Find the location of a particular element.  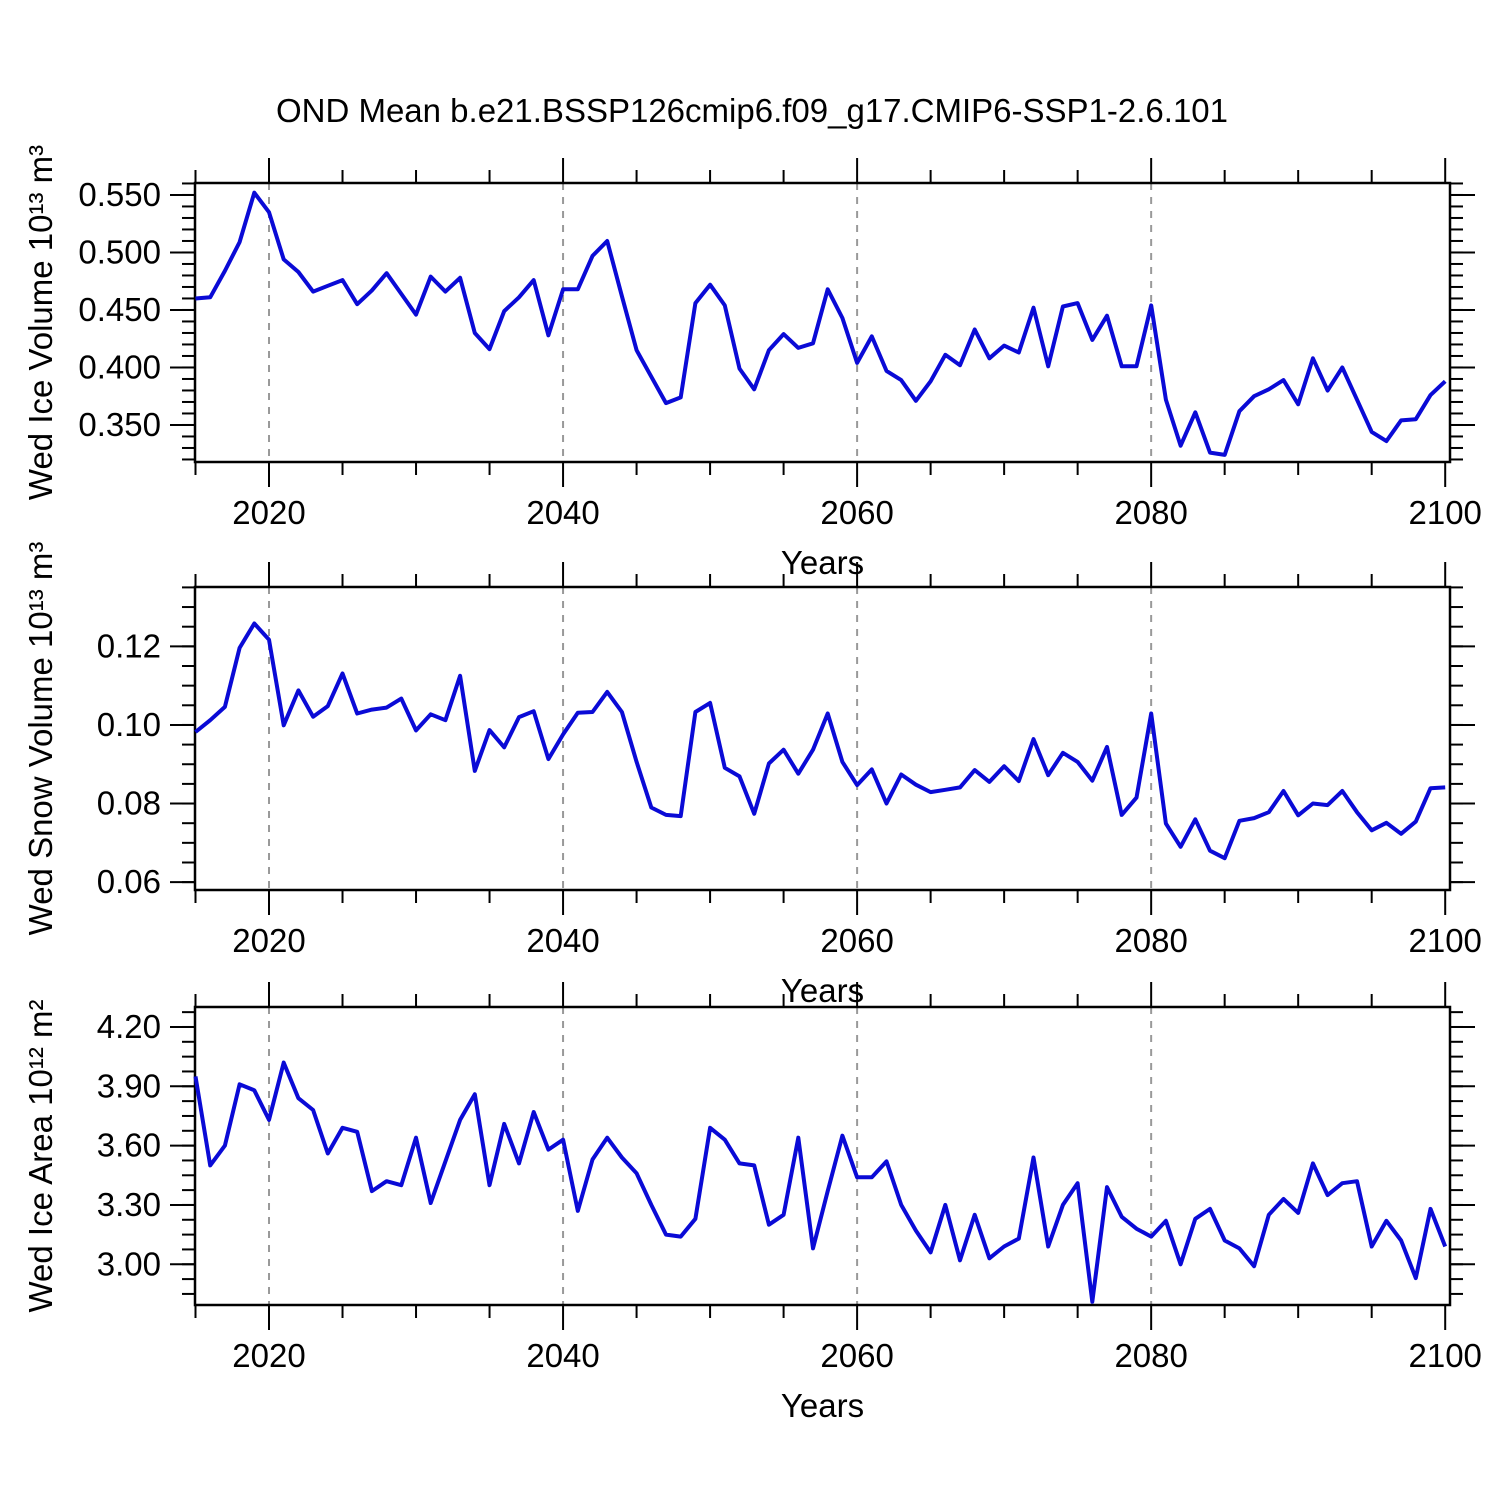

y-tick-label: 0.06 is located at coordinates (129, 881).